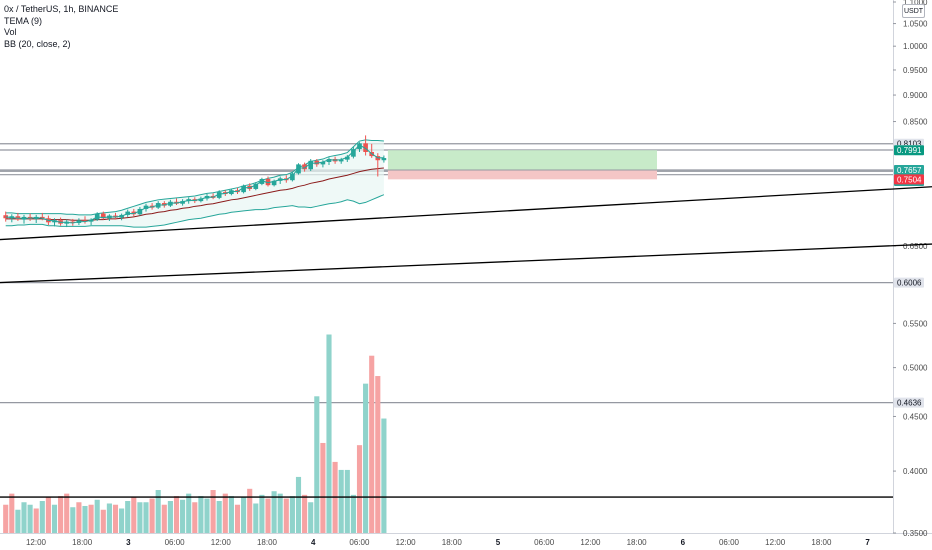  What do you see at coordinates (23, 20) in the screenshot?
I see `legend-tema: TEMA (9)` at bounding box center [23, 20].